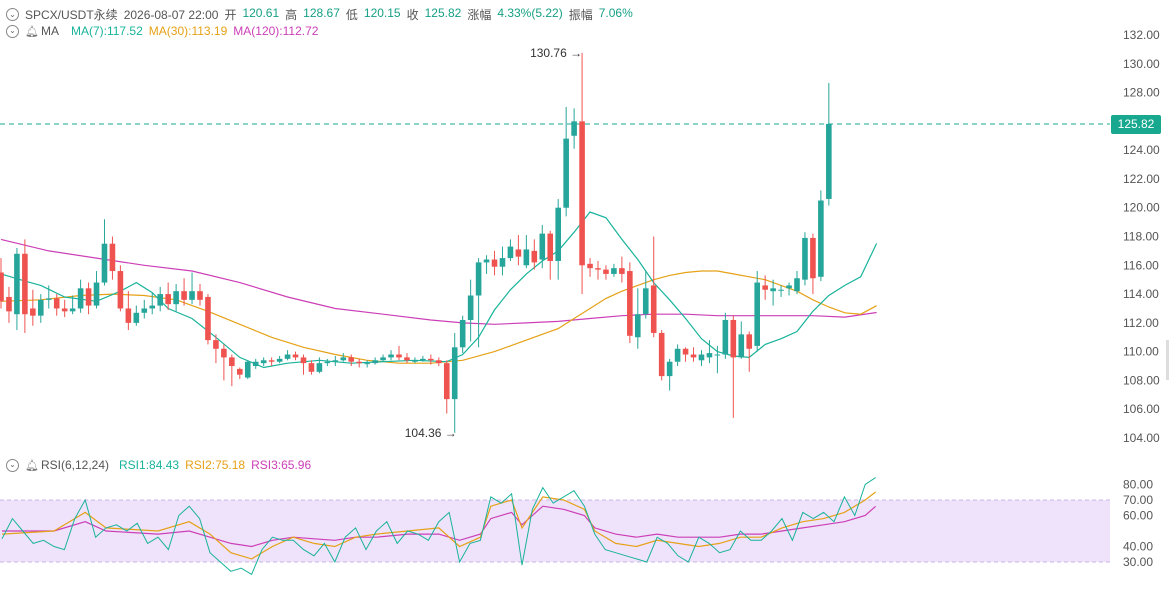 This screenshot has width=1169, height=593. Describe the element at coordinates (12, 465) in the screenshot. I see `rsi-collapse-icon: ⌄` at that location.